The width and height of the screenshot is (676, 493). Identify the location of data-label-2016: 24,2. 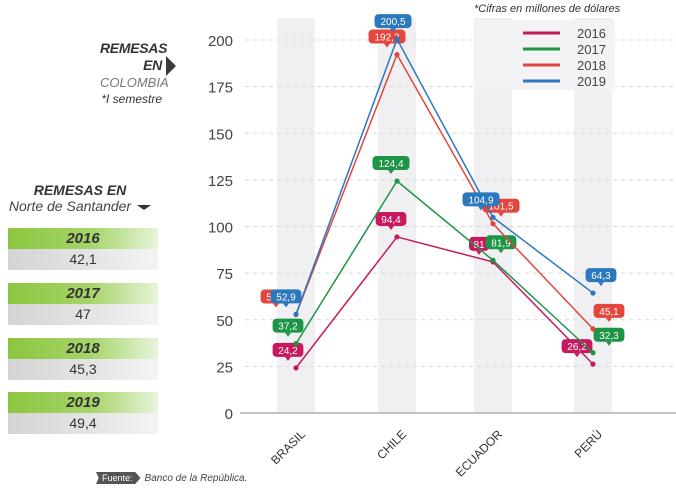
(288, 351).